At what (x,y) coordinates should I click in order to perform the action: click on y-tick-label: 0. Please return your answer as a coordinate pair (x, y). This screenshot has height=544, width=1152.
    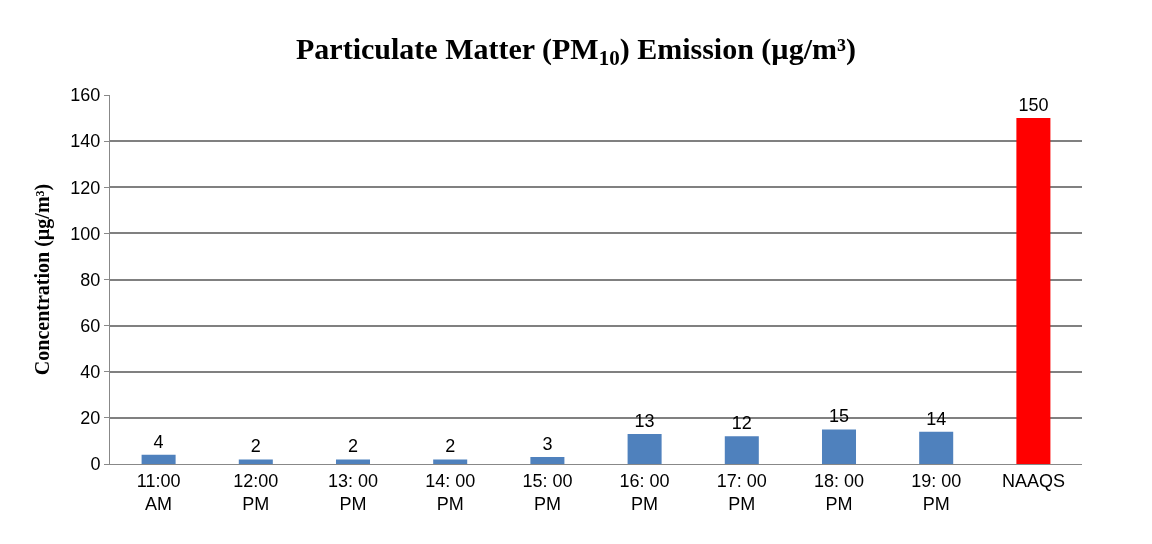
    Looking at the image, I should click on (95, 464).